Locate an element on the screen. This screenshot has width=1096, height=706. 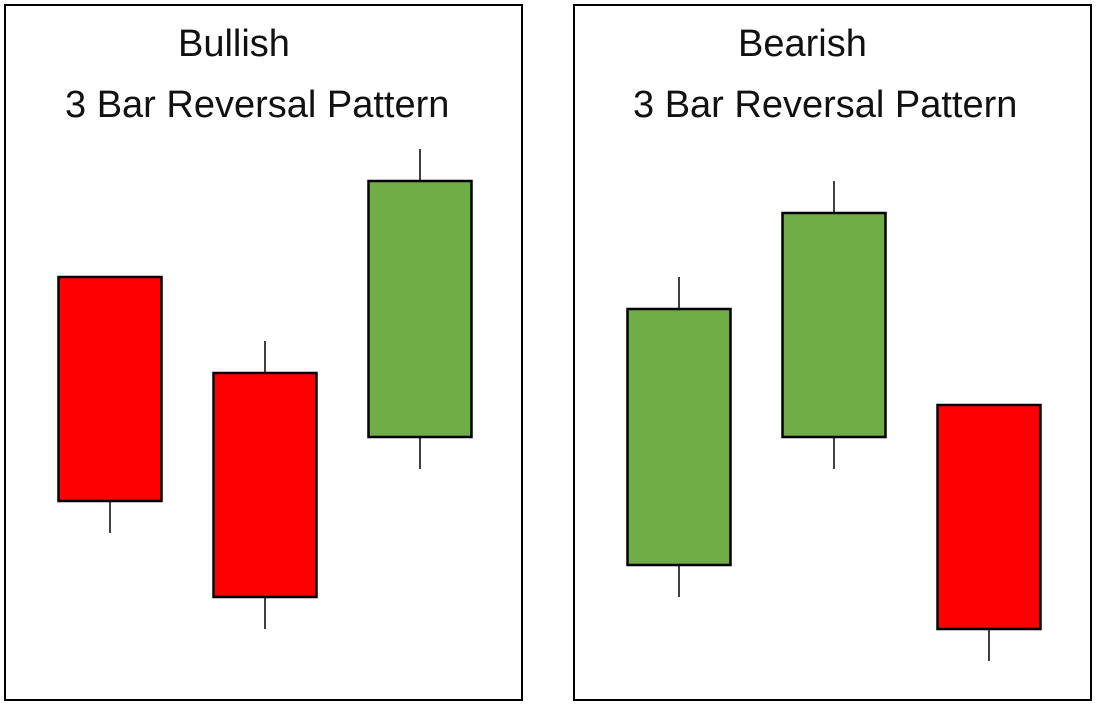
candle-3-bearish is located at coordinates (989, 532).